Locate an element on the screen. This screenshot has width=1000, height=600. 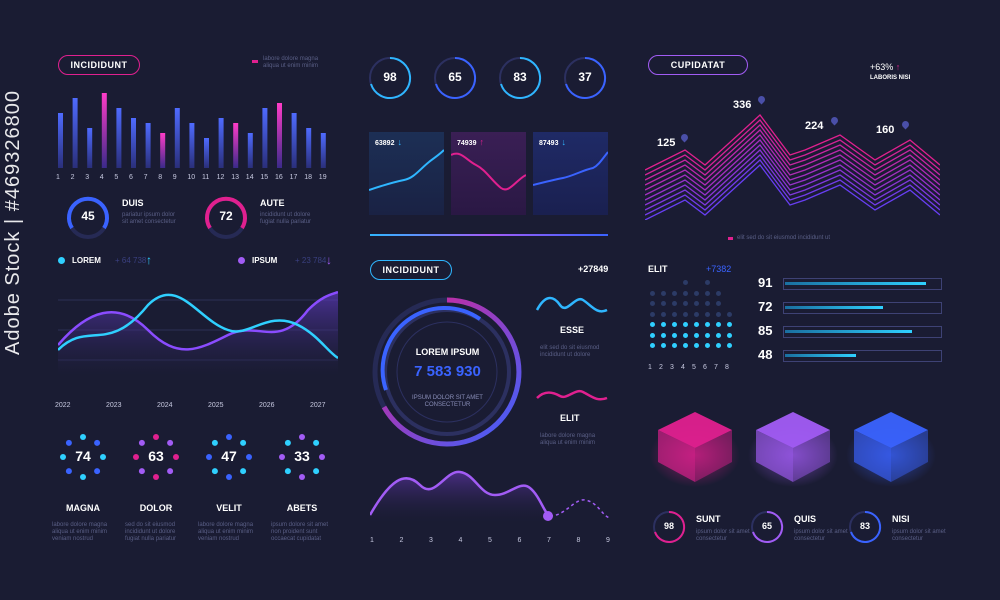
dial-label: VELIT is located at coordinates (229, 508).